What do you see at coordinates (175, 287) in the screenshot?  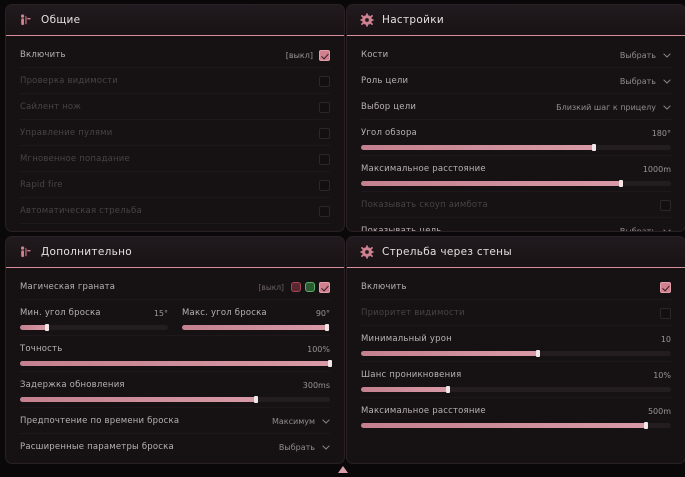 I see `setting-row: Магическая граната [выкл]` at bounding box center [175, 287].